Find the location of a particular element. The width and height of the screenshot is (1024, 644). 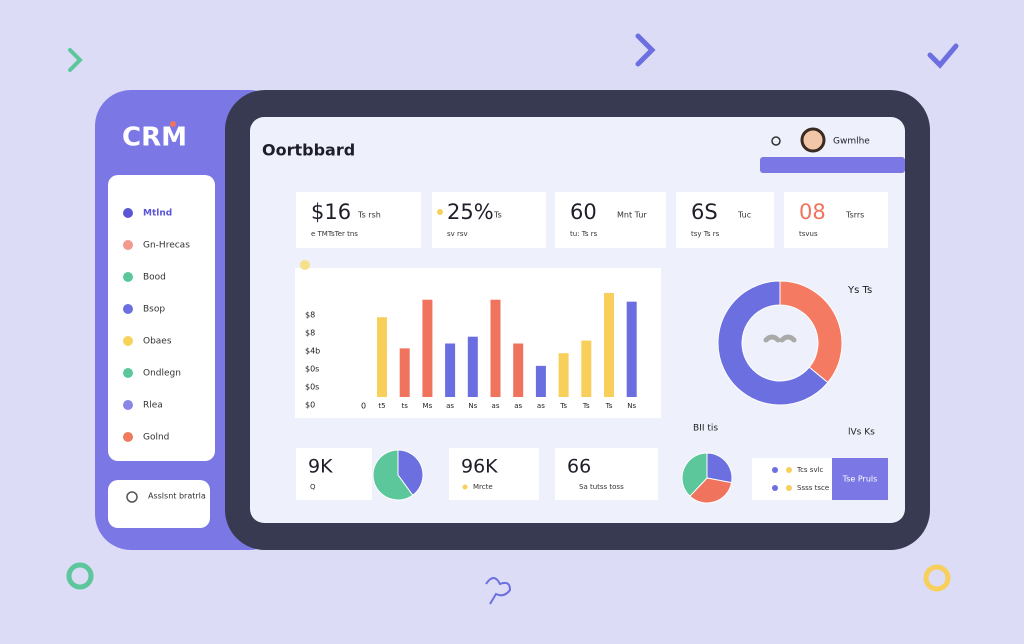

bar-chart-card is located at coordinates (478, 343).